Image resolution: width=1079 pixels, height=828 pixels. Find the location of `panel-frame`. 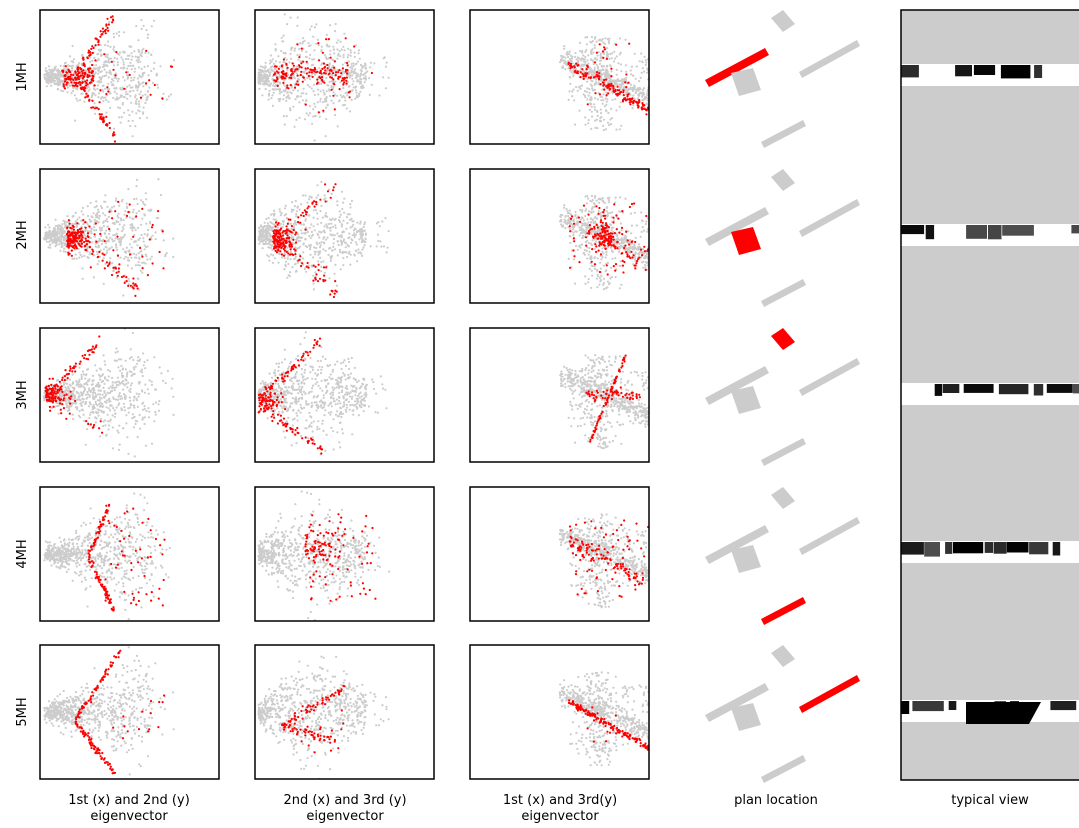

panel-frame is located at coordinates (129, 77).